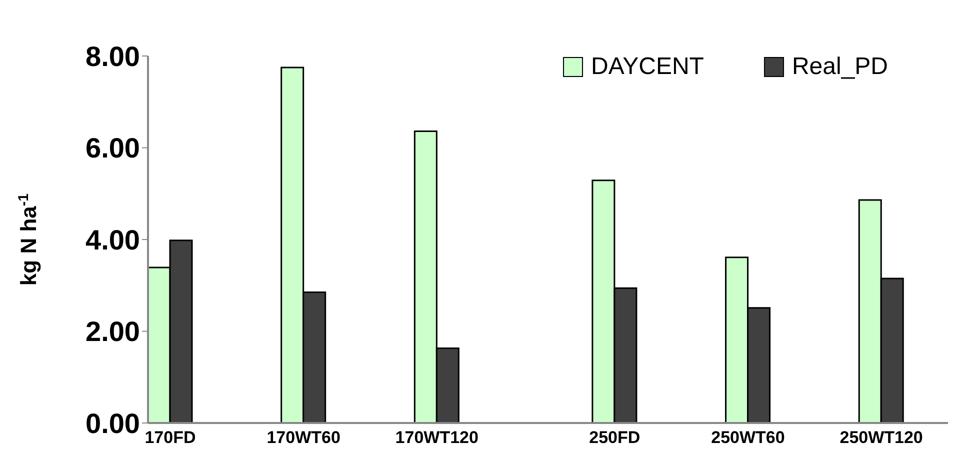 The width and height of the screenshot is (956, 467). I want to click on x-tick-label: 250WT60, so click(748, 438).